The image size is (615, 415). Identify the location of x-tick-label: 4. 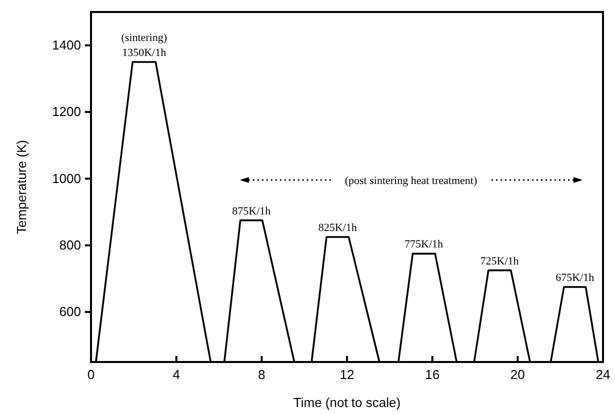
(176, 374).